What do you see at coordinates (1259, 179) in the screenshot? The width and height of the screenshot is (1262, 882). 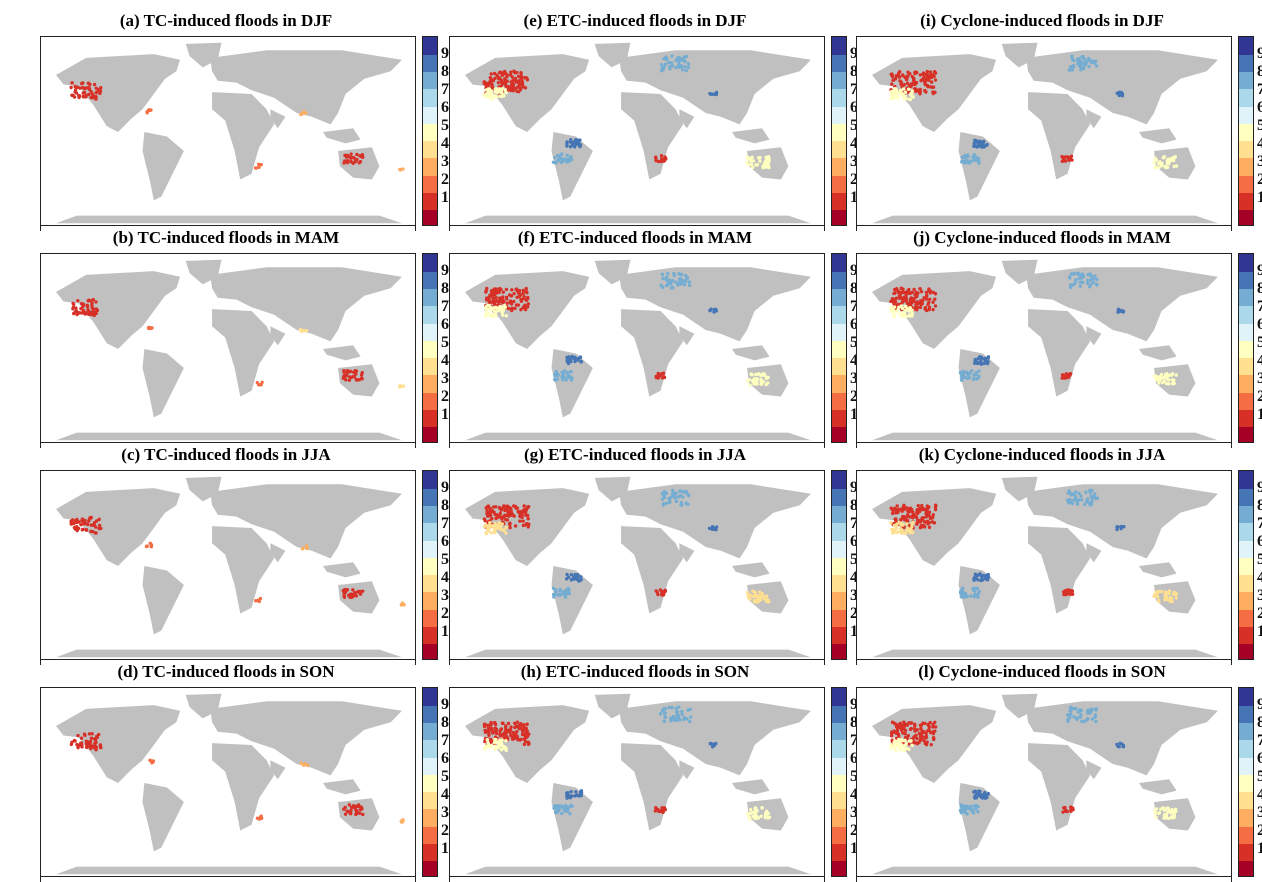 I see `colorbar-tick-label: 20` at bounding box center [1259, 179].